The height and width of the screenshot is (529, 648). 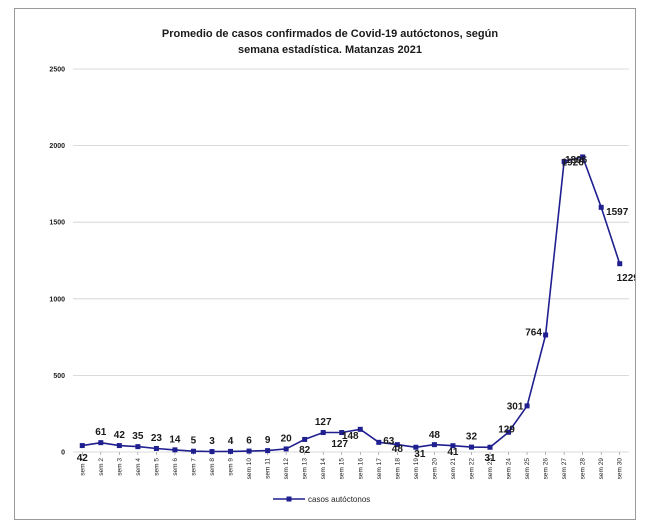 I want to click on y-tick-label-2000: 2000, so click(x=57, y=146).